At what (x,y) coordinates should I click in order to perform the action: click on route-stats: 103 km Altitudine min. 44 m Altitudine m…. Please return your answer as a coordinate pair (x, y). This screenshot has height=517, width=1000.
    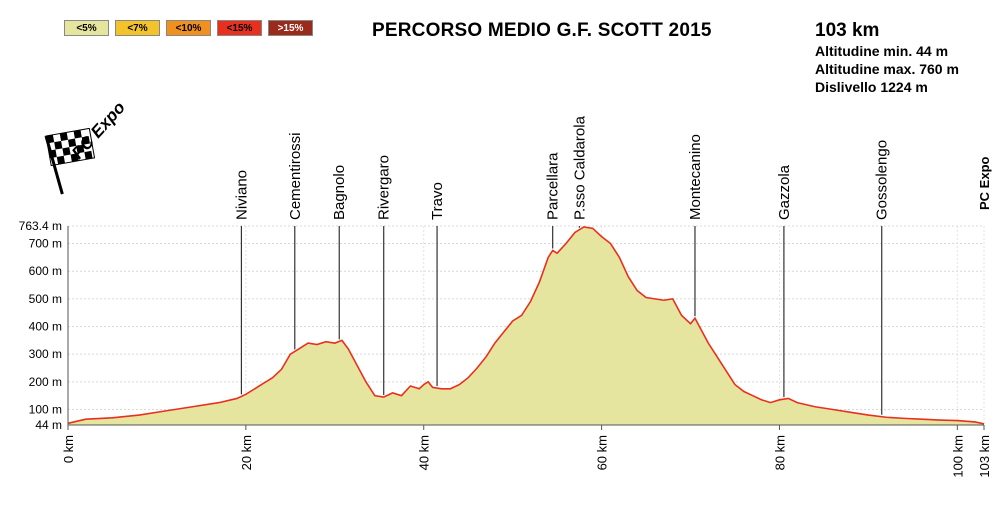
    Looking at the image, I should click on (887, 58).